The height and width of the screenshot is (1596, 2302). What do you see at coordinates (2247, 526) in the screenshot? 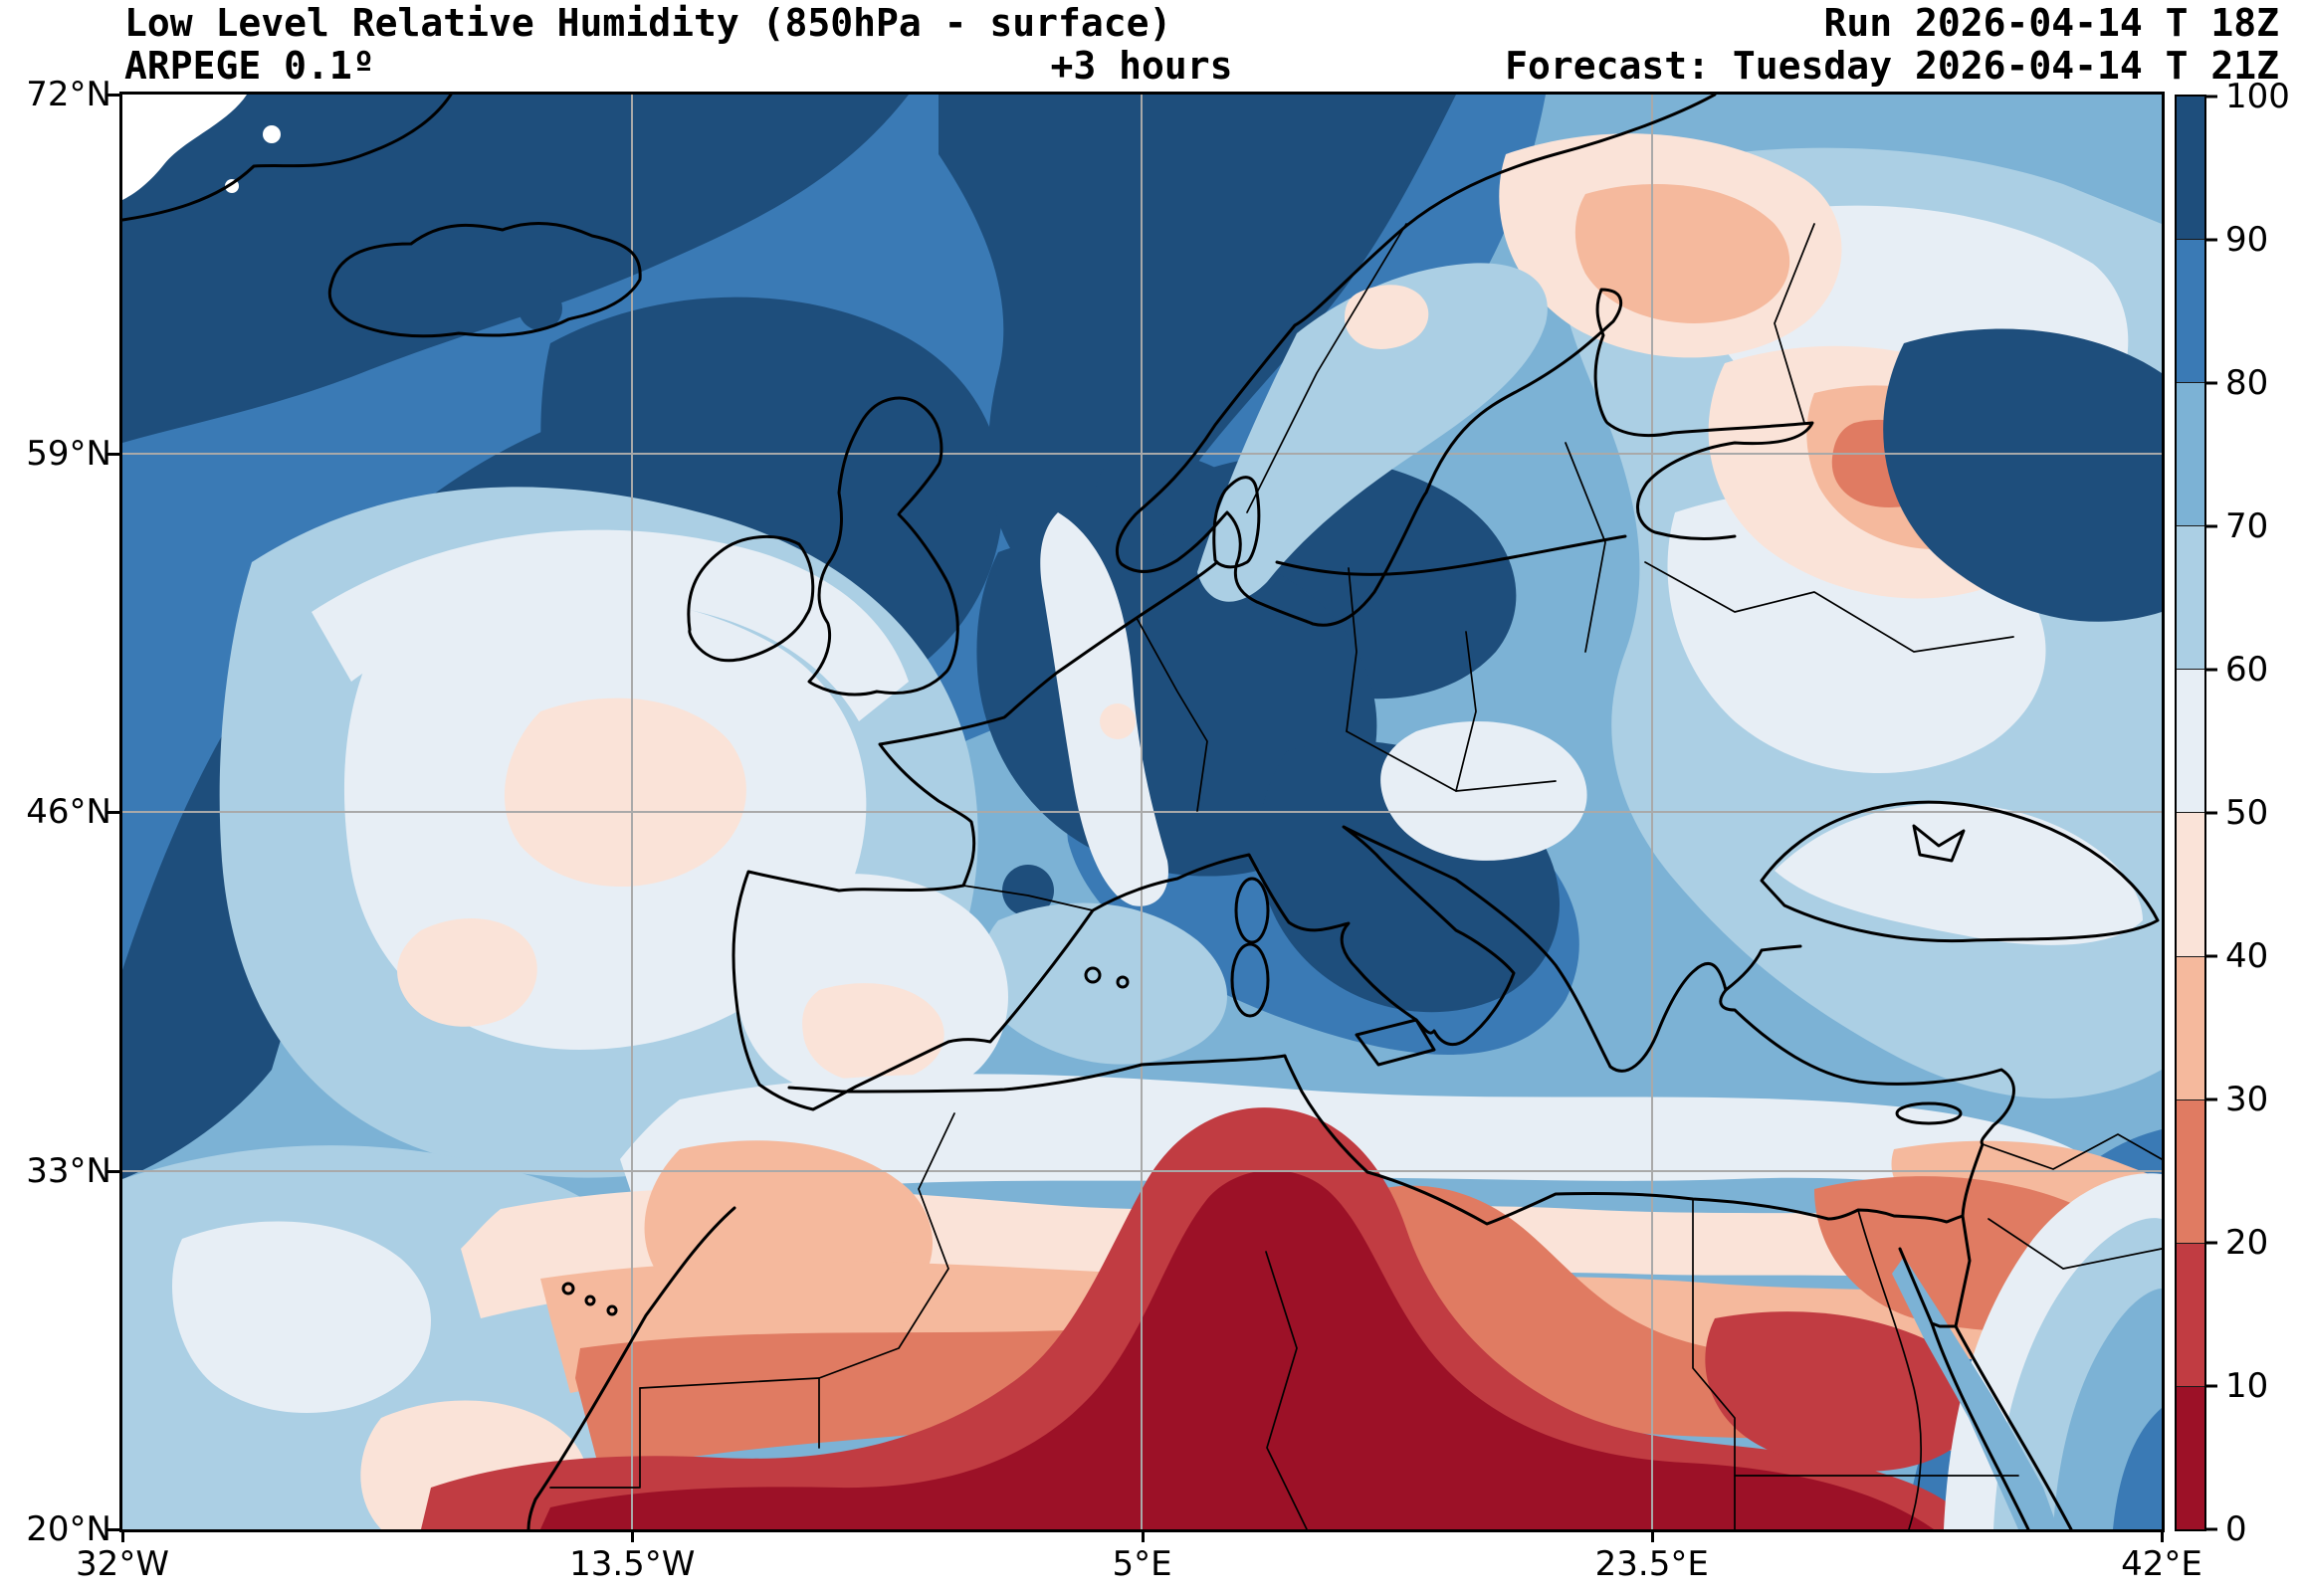
I see `colorbar-tick-label: 70` at bounding box center [2247, 526].